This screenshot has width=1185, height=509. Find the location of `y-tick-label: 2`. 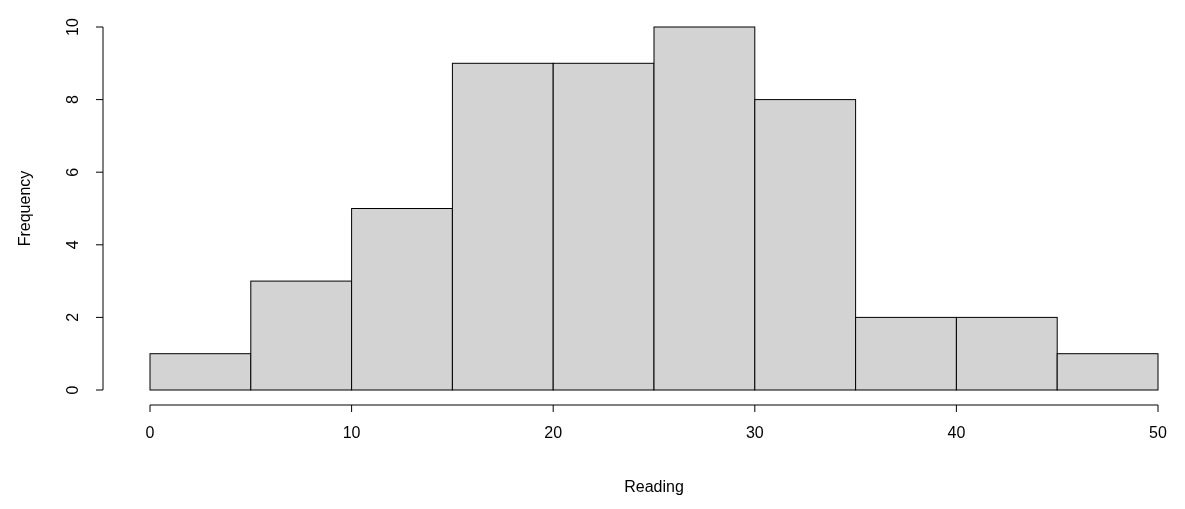

y-tick-label: 2 is located at coordinates (72, 317).